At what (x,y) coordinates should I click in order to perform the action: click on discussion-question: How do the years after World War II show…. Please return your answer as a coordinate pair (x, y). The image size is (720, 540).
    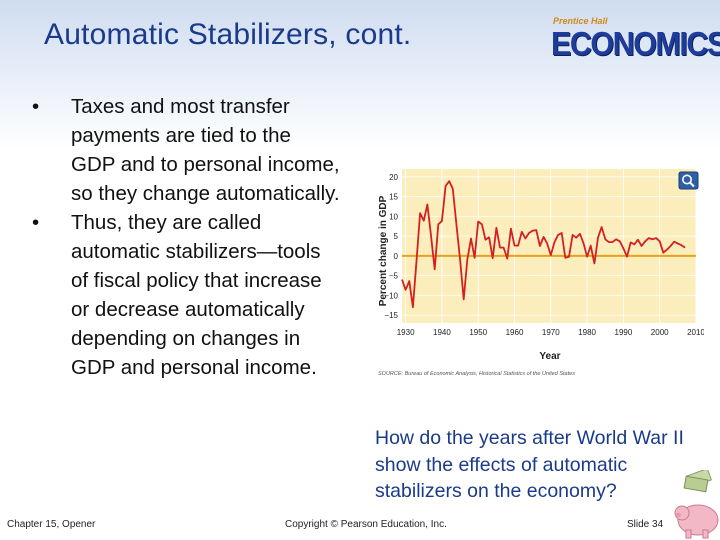
    Looking at the image, I should click on (529, 464).